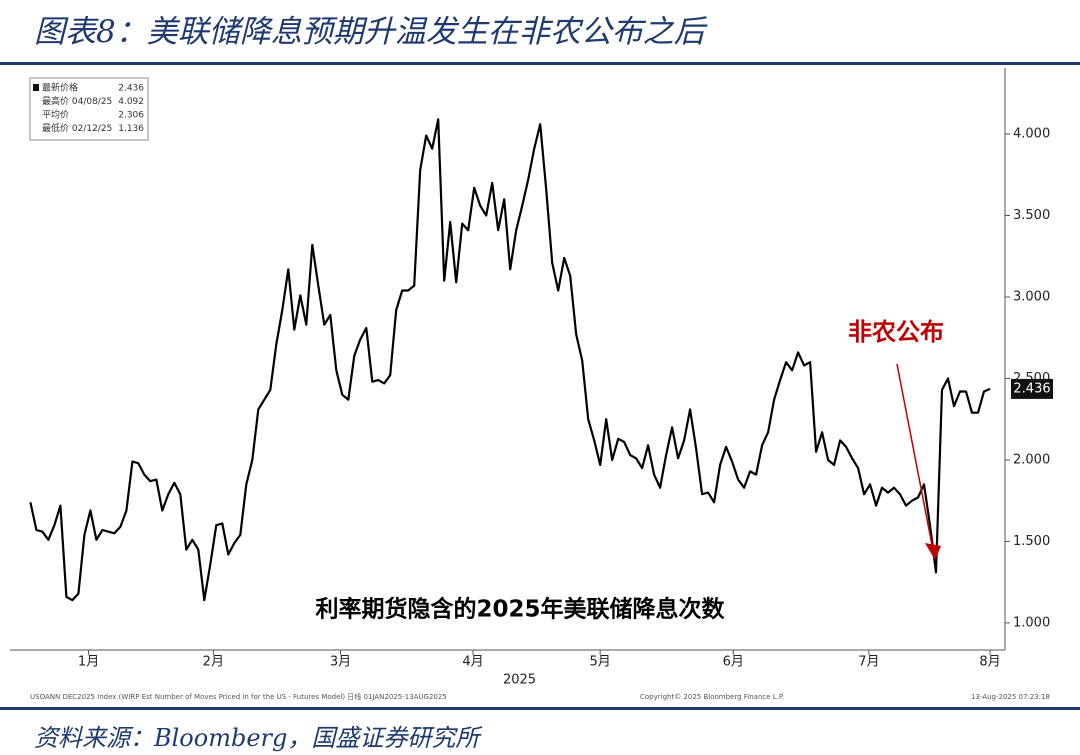 The height and width of the screenshot is (755, 1080). What do you see at coordinates (1031, 134) in the screenshot?
I see `y-tick-label: 4.000` at bounding box center [1031, 134].